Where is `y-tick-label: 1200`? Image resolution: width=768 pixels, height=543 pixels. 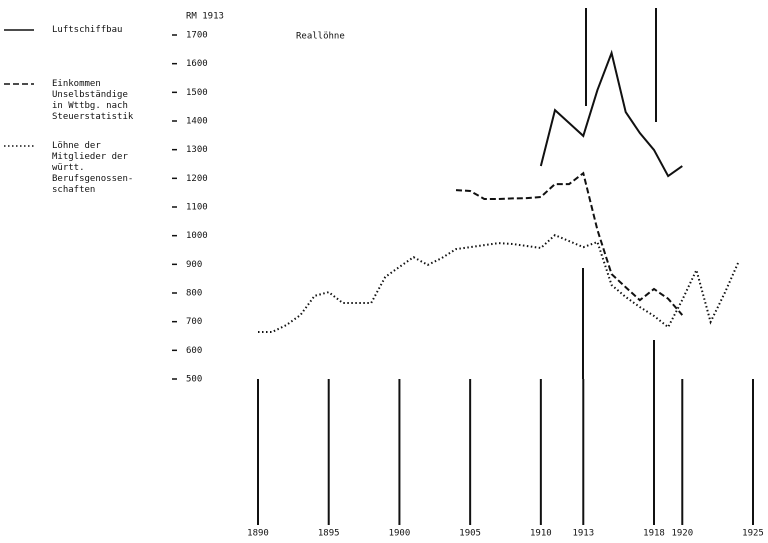 y-tick-label: 1200 is located at coordinates (197, 179).